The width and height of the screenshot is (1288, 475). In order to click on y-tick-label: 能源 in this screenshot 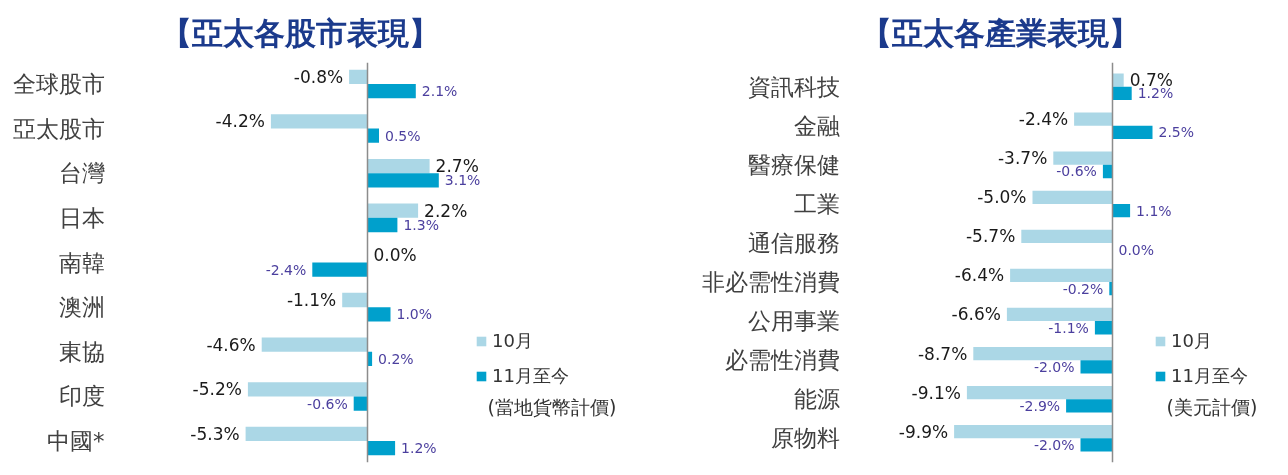, I will do `click(816, 399)`.